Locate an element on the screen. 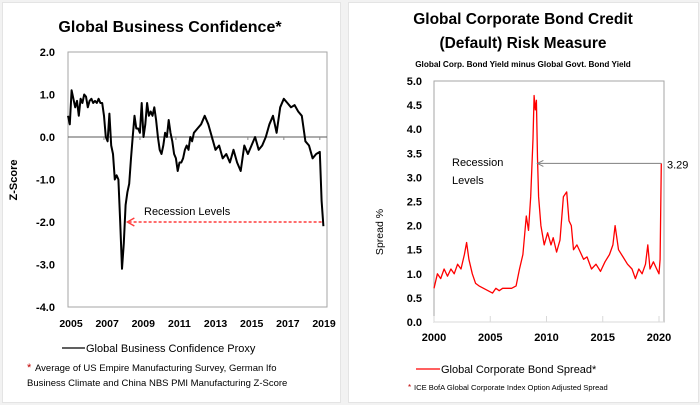 The image size is (700, 405). left-x-tick-label: 2011 is located at coordinates (179, 324).